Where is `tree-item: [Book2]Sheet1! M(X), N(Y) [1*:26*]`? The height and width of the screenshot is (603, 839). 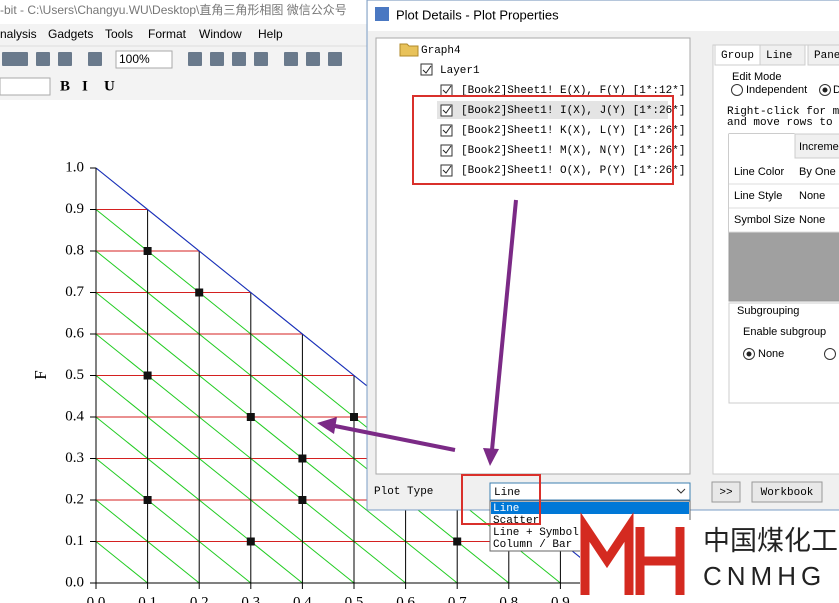 tree-item: [Book2]Sheet1! M(X), N(Y) [1*:26*] is located at coordinates (573, 151).